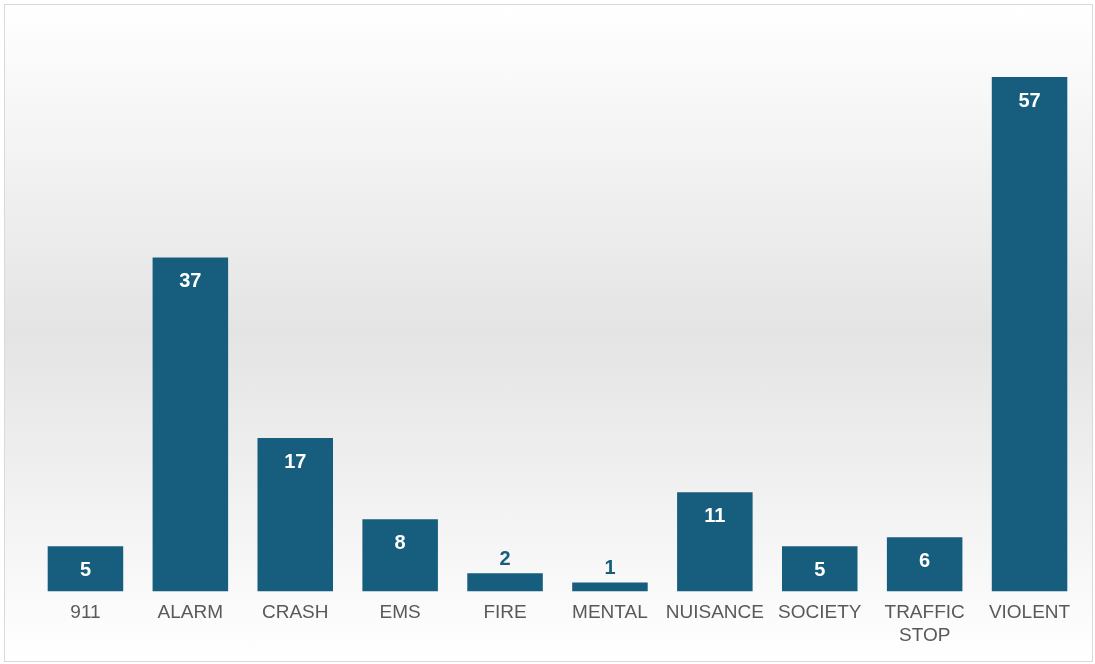 The image size is (1095, 664). What do you see at coordinates (1029, 612) in the screenshot?
I see `x-tick-label: VIOLENT` at bounding box center [1029, 612].